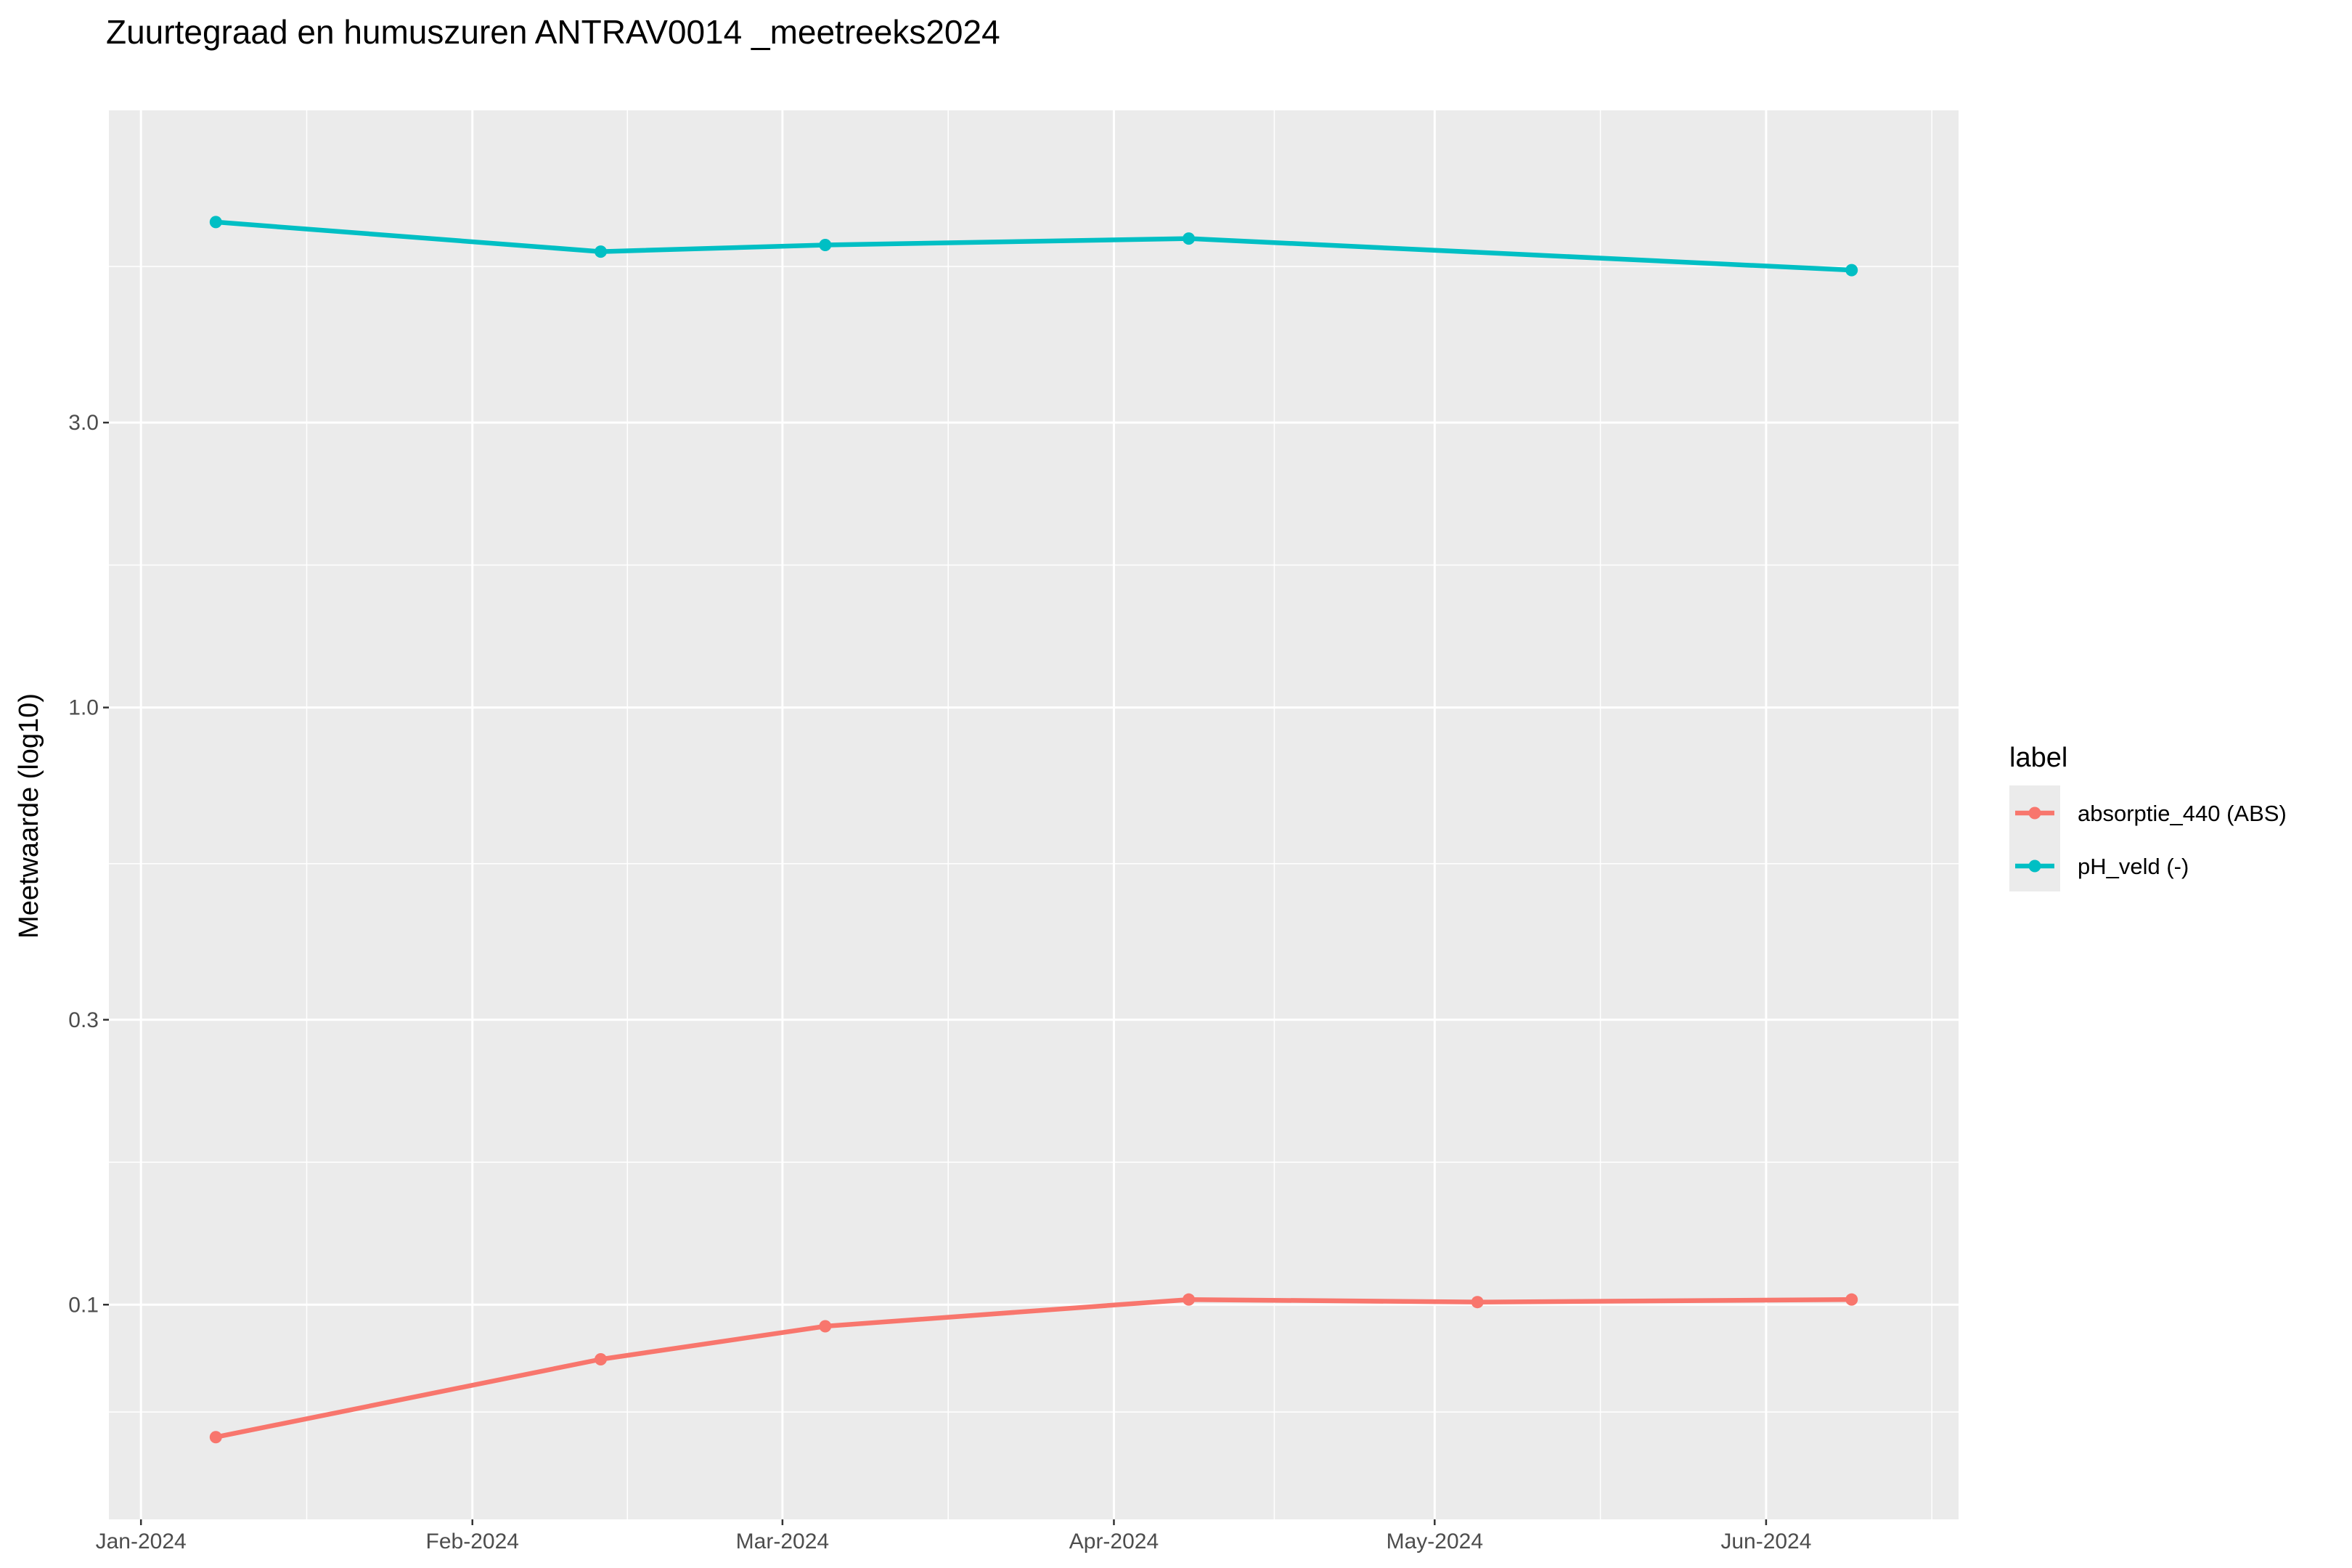 The image size is (2352, 1568). I want to click on legend-label: absorptie_440 (ABS), so click(2182, 814).